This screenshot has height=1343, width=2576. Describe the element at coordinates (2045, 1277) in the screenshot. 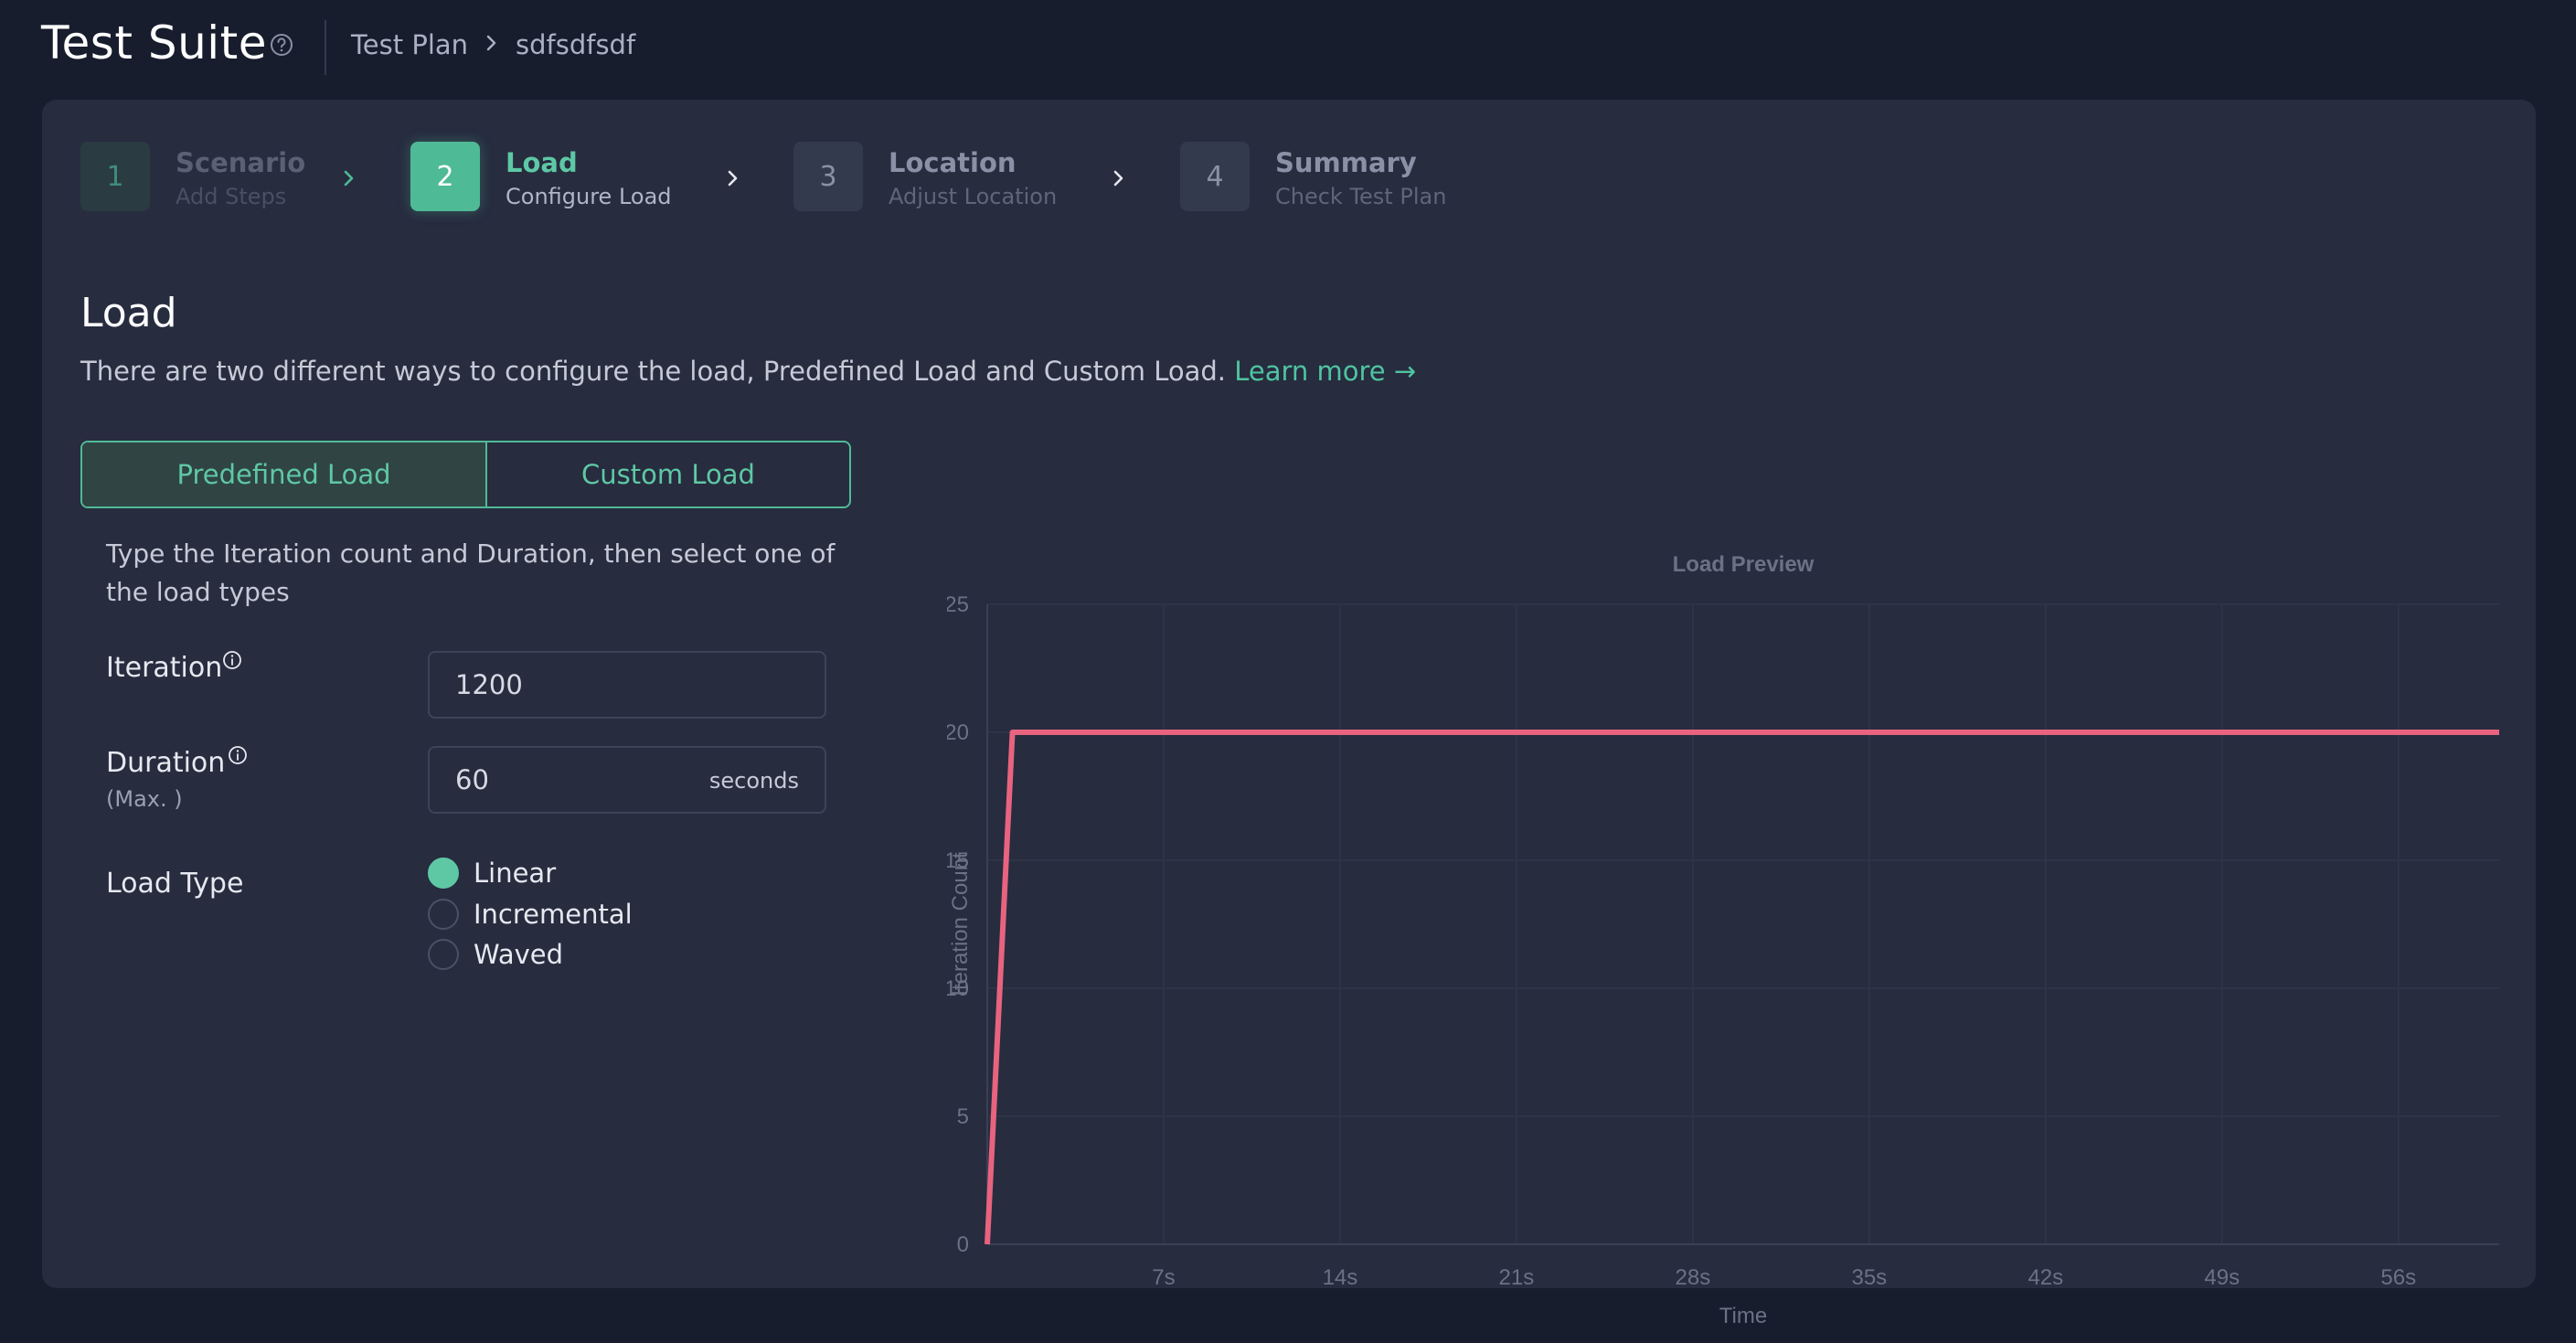

I see `x-tick-label: 42s` at that location.